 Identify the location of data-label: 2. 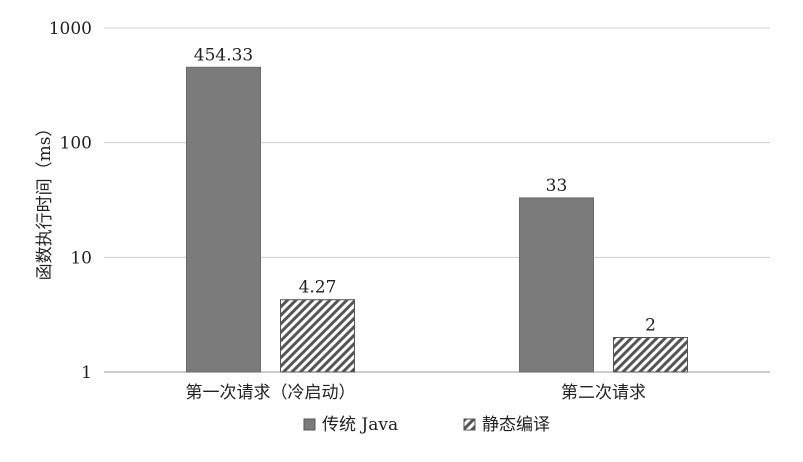
(650, 325).